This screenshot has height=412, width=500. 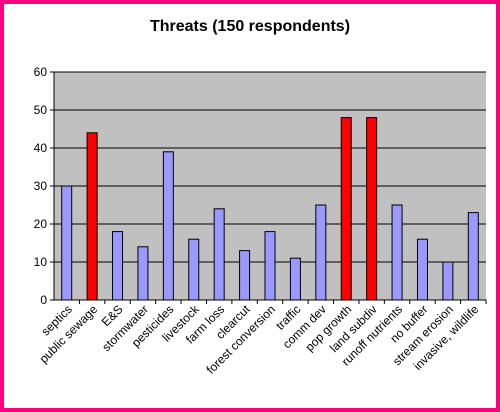 I want to click on y-tick-label: 60, so click(x=41, y=72).